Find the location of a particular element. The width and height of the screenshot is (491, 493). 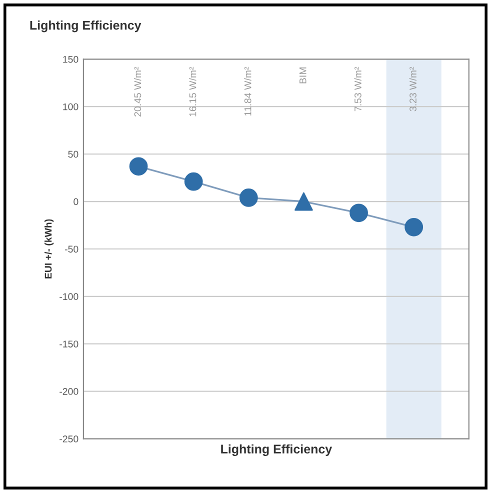

y-tick-label: 150 is located at coordinates (70, 59).